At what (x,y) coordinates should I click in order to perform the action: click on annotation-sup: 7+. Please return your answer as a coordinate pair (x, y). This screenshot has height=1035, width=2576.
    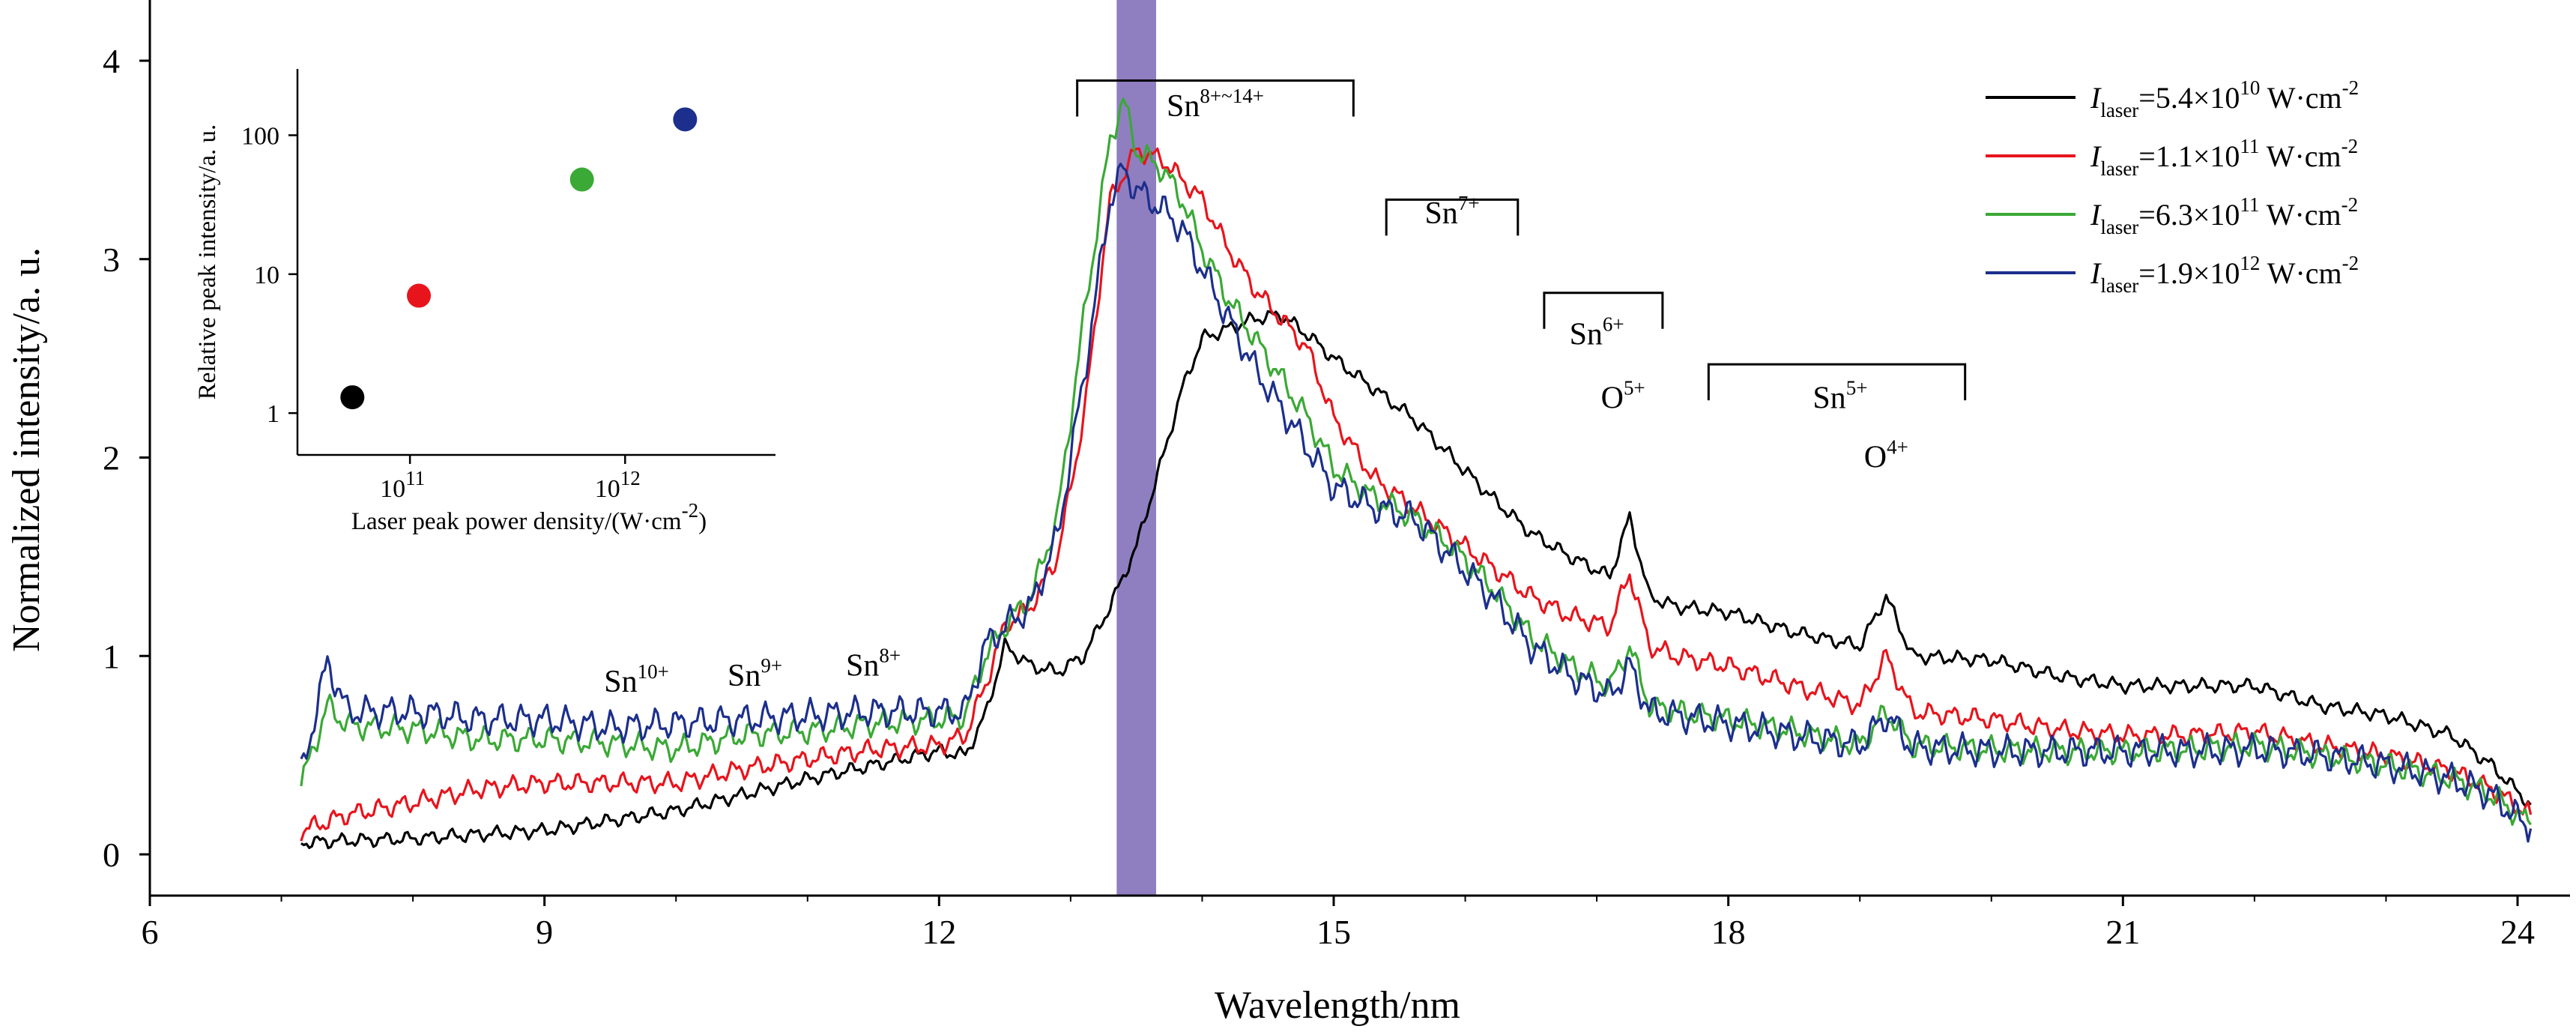
    Looking at the image, I should click on (1469, 203).